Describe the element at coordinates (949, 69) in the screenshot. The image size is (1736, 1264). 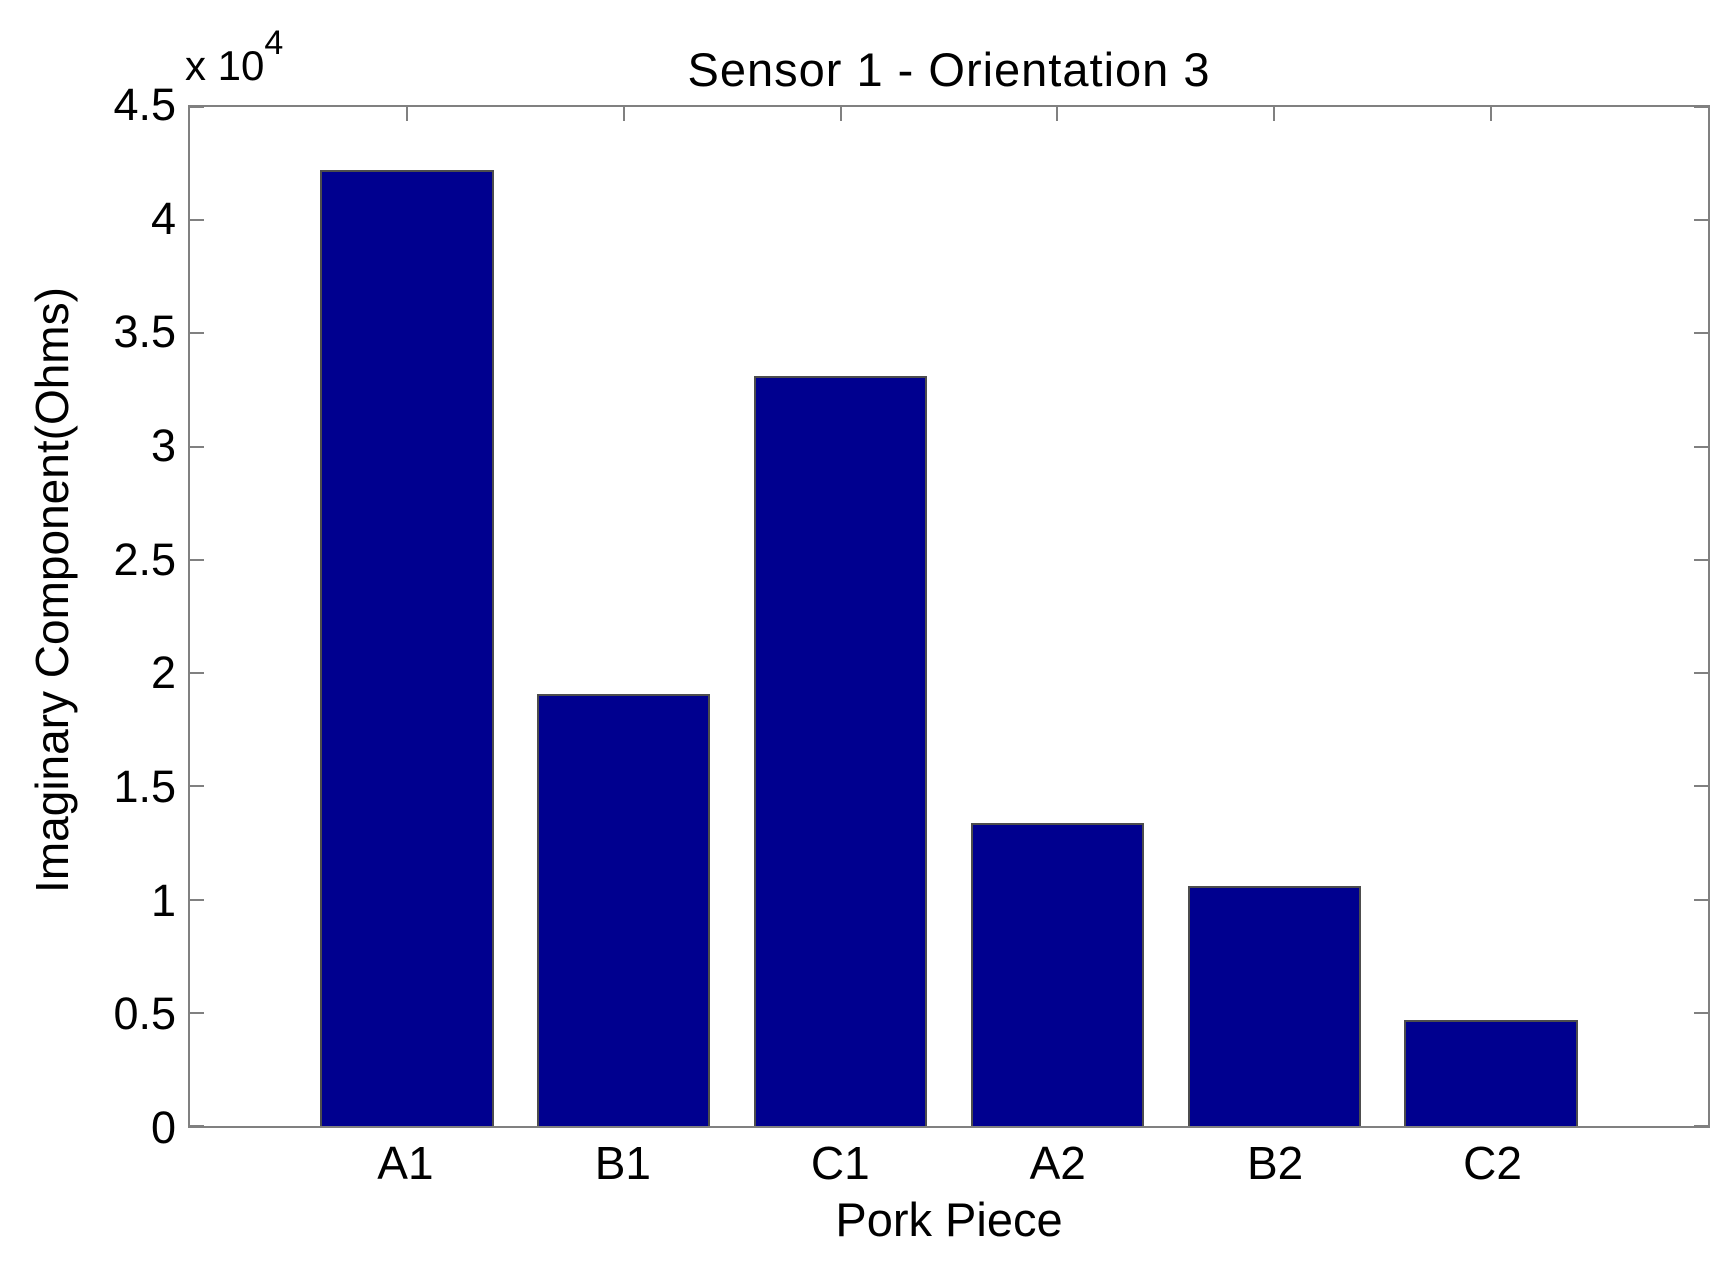
I see `chart-title: Sensor 1 - Orientation 3` at that location.